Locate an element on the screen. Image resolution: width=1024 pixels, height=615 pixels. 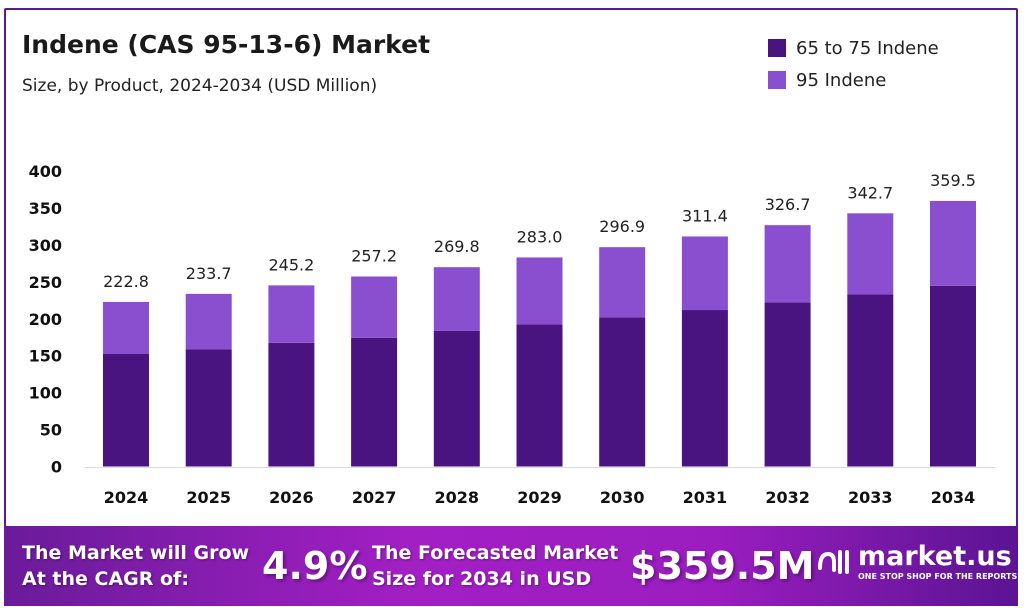
x-tick-label: 2028 is located at coordinates (457, 497).